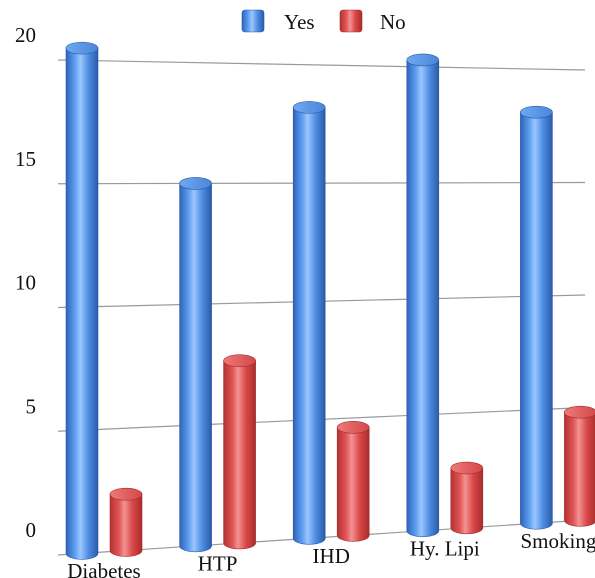  I want to click on x-tick-label: IHD, so click(331, 556).